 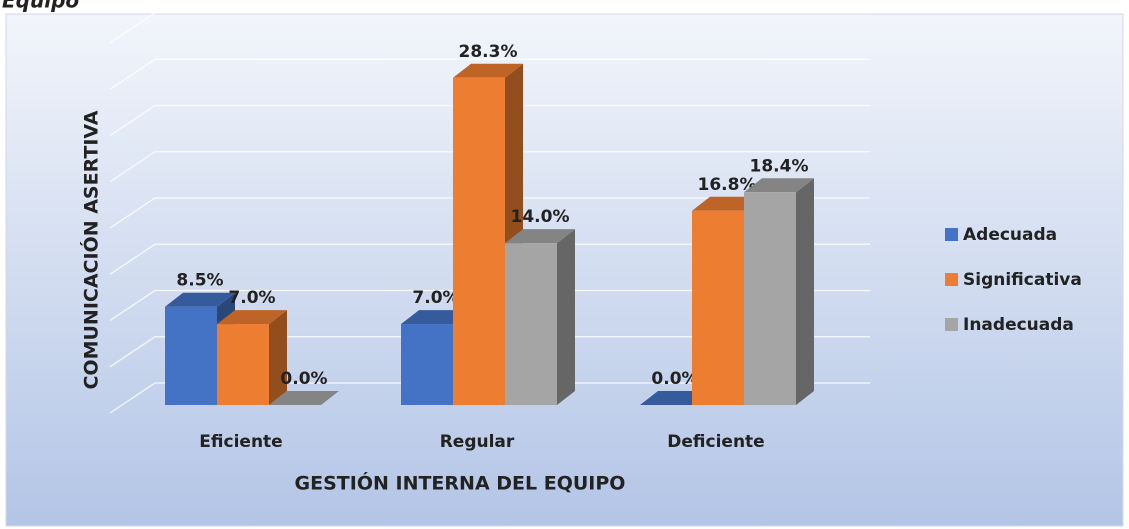 I want to click on x-tick-label: Regular, so click(x=477, y=442).